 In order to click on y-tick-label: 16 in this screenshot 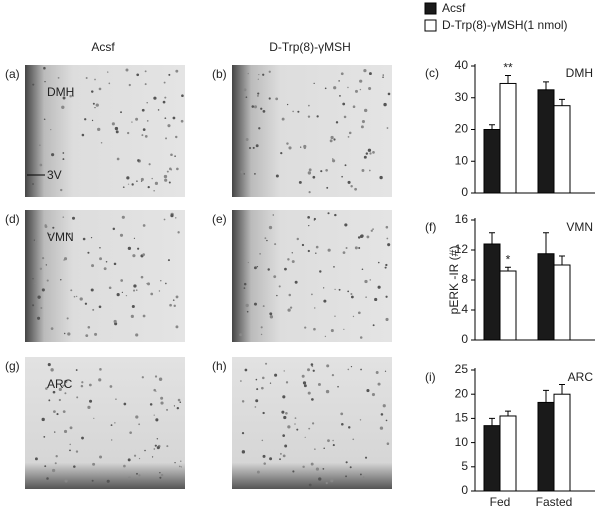, I will do `click(462, 219)`.